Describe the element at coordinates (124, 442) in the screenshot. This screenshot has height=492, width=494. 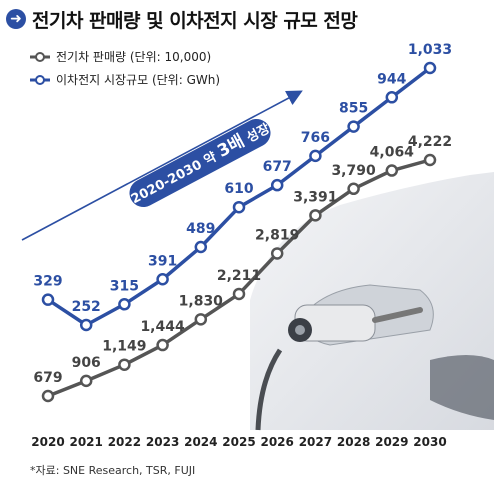
I see `x-tick-2022: 2022` at that location.